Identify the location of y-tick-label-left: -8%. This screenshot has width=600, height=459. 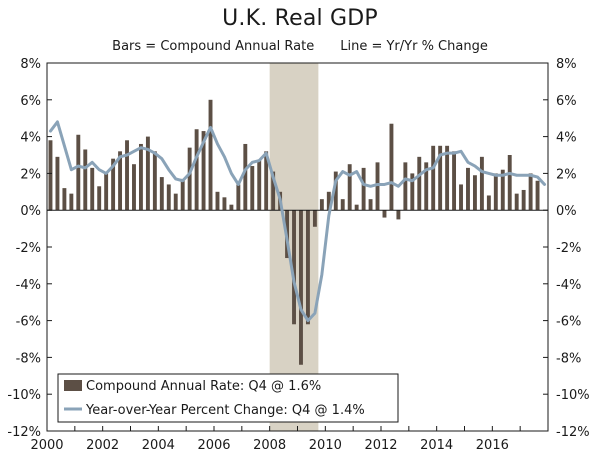
(28, 358).